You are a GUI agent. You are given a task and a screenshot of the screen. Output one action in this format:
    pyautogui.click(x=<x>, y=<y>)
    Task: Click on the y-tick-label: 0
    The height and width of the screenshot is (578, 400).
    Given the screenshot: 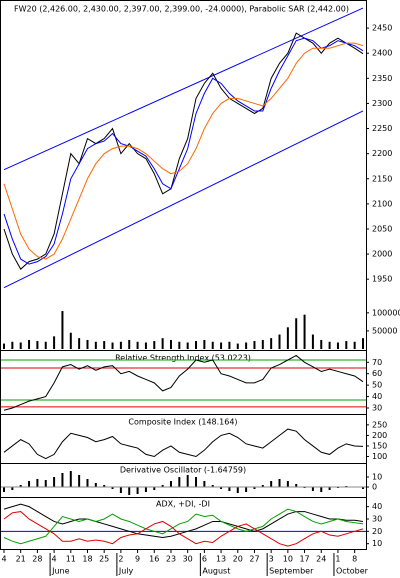 What is the action you would take?
    pyautogui.click(x=374, y=487)
    